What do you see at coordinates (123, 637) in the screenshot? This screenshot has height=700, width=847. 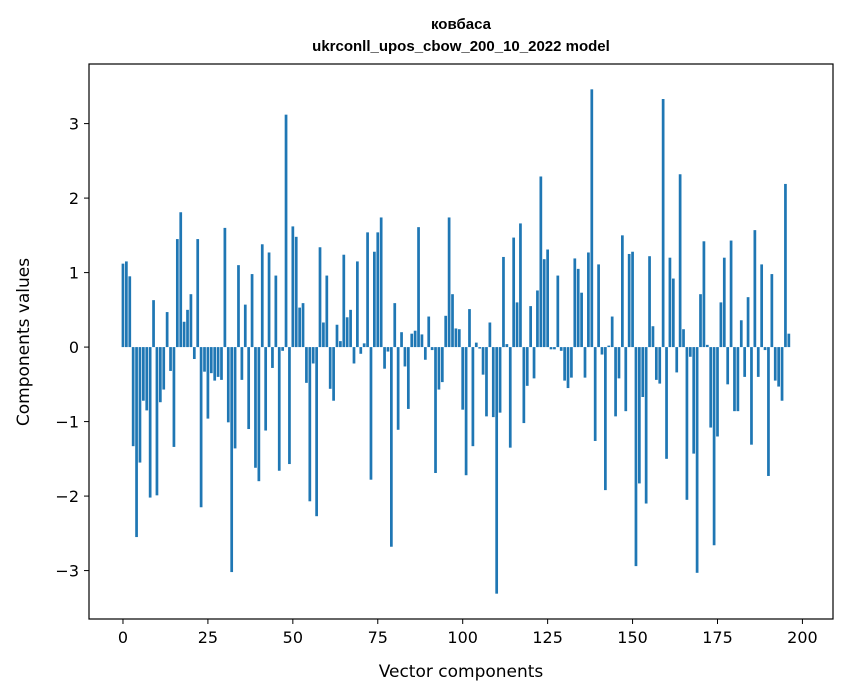 I see `x-tick-label: 0` at bounding box center [123, 637].